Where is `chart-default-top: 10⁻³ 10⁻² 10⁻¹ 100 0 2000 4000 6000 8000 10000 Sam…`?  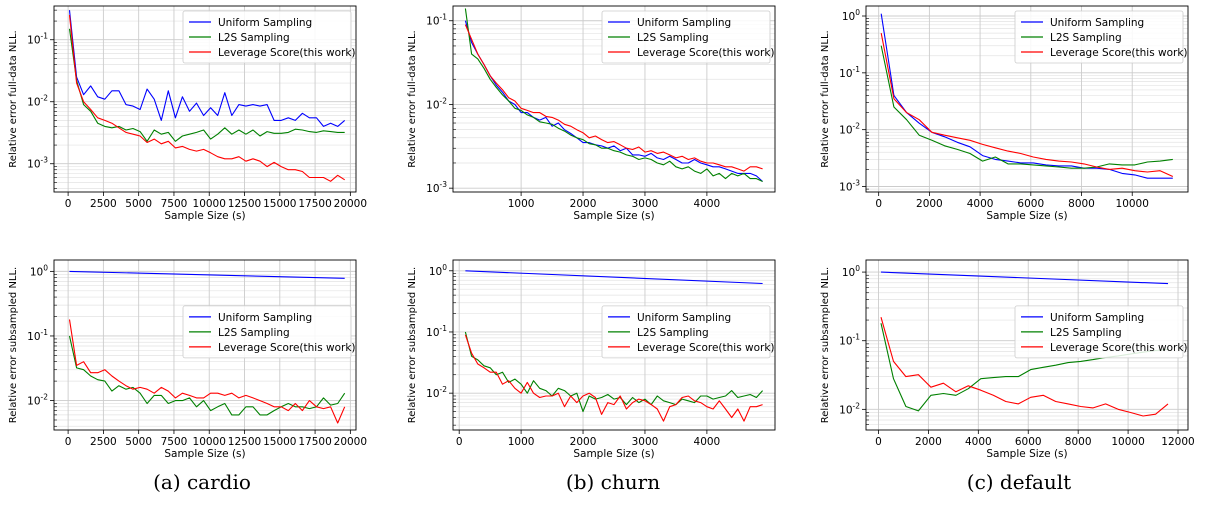
chart-default-top: 10⁻³ 10⁻² 10⁻¹ 100 0 2000 4000 6000 8000 10000 Sam… is located at coordinates (1004, 113).